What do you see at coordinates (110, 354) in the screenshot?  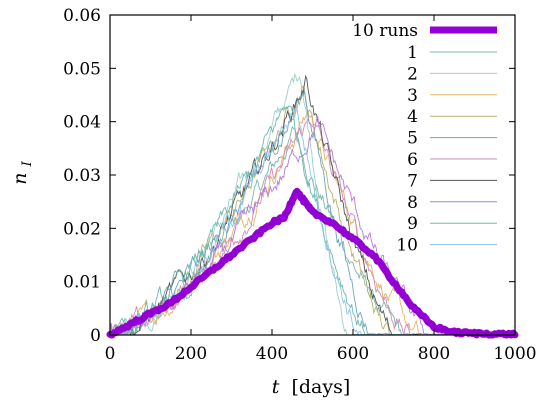 I see `x-tick-label: 0` at bounding box center [110, 354].